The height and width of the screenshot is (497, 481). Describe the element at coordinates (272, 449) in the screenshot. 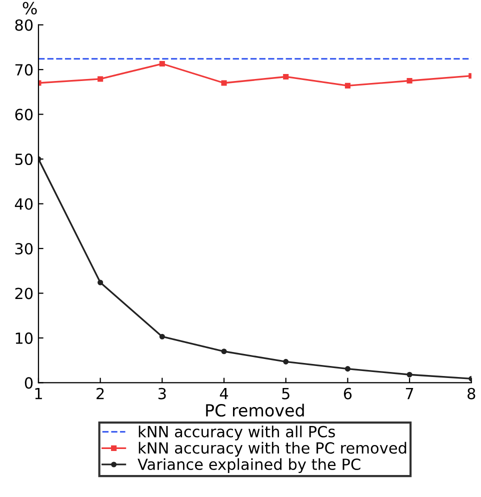

I see `legend-label: kNN accuracy with the PC removed` at that location.